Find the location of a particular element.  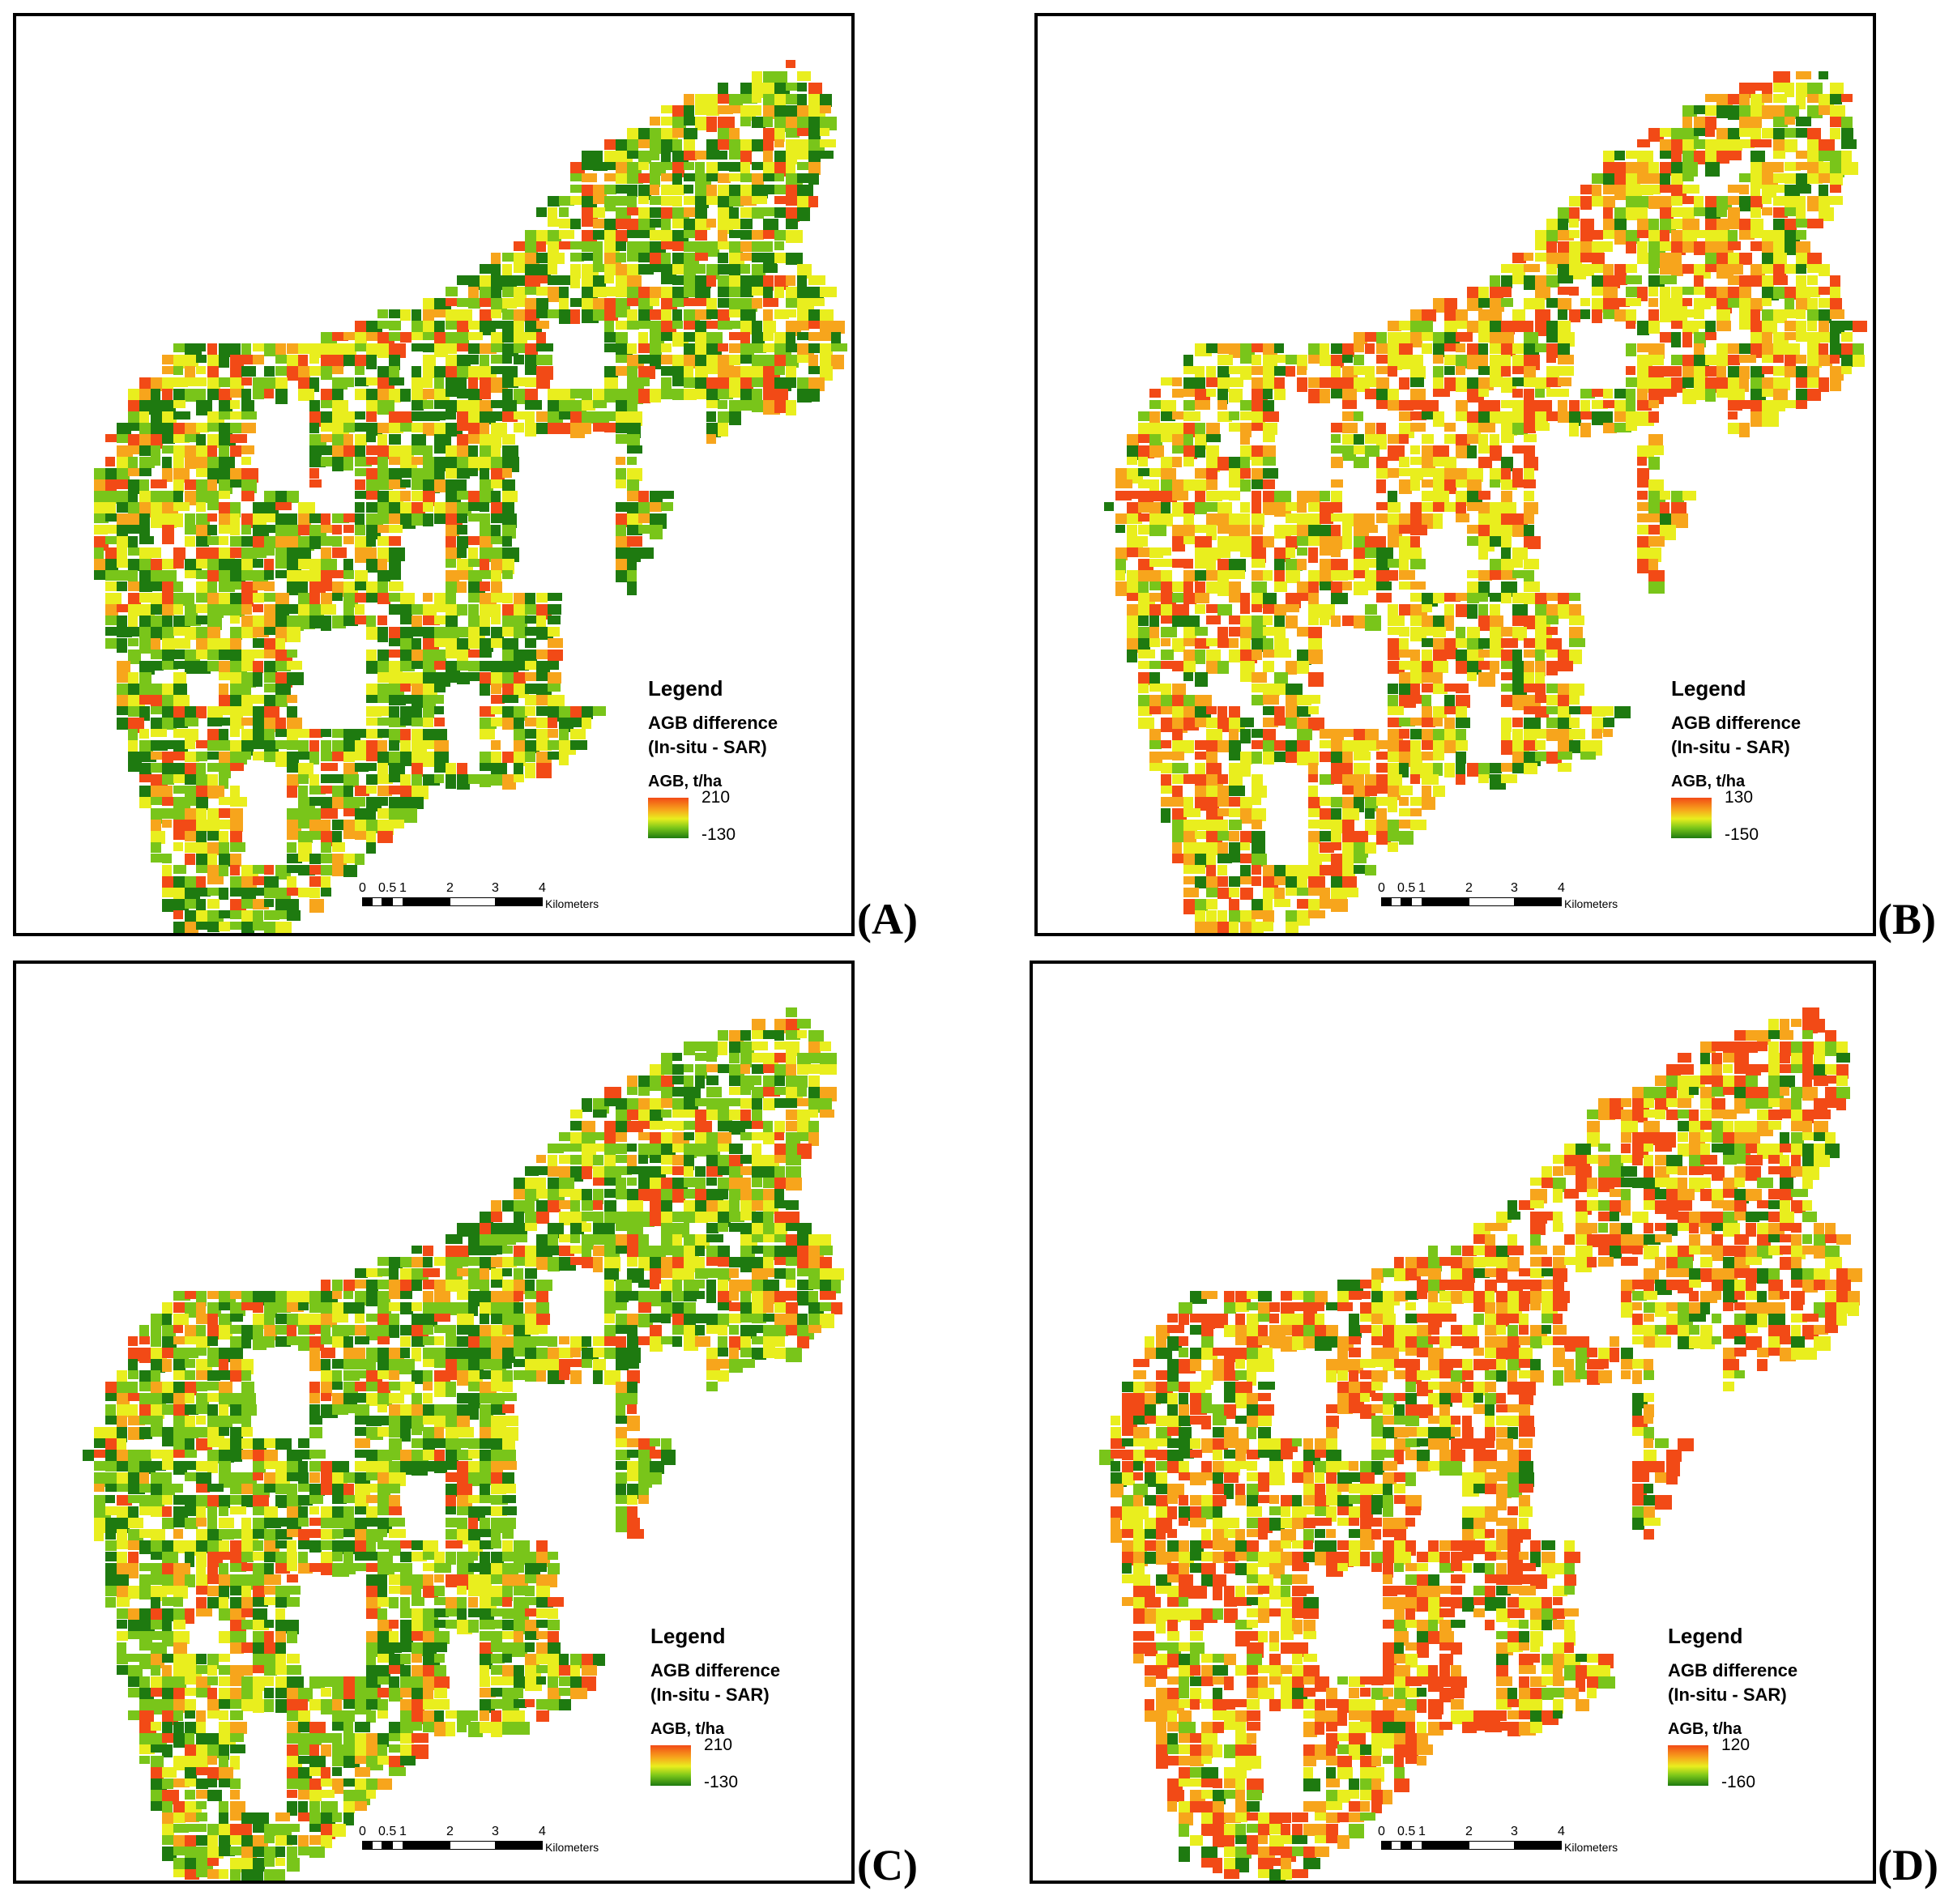

scale-tick-label: 3 is located at coordinates (495, 888).